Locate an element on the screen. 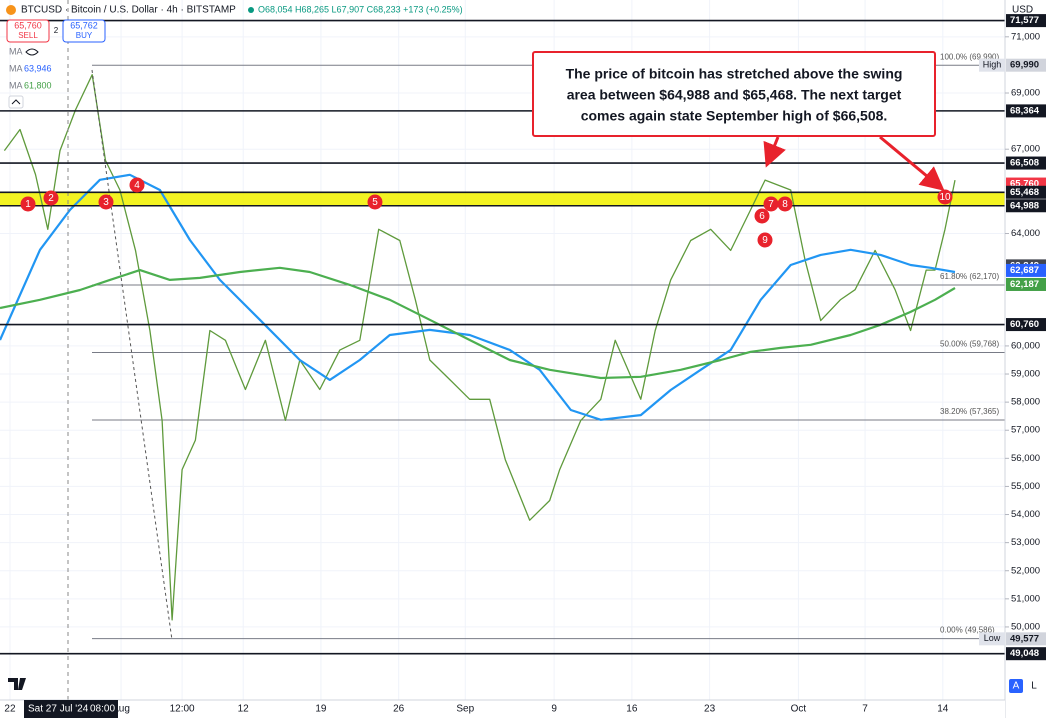  price-tag-note: High is located at coordinates (992, 65).